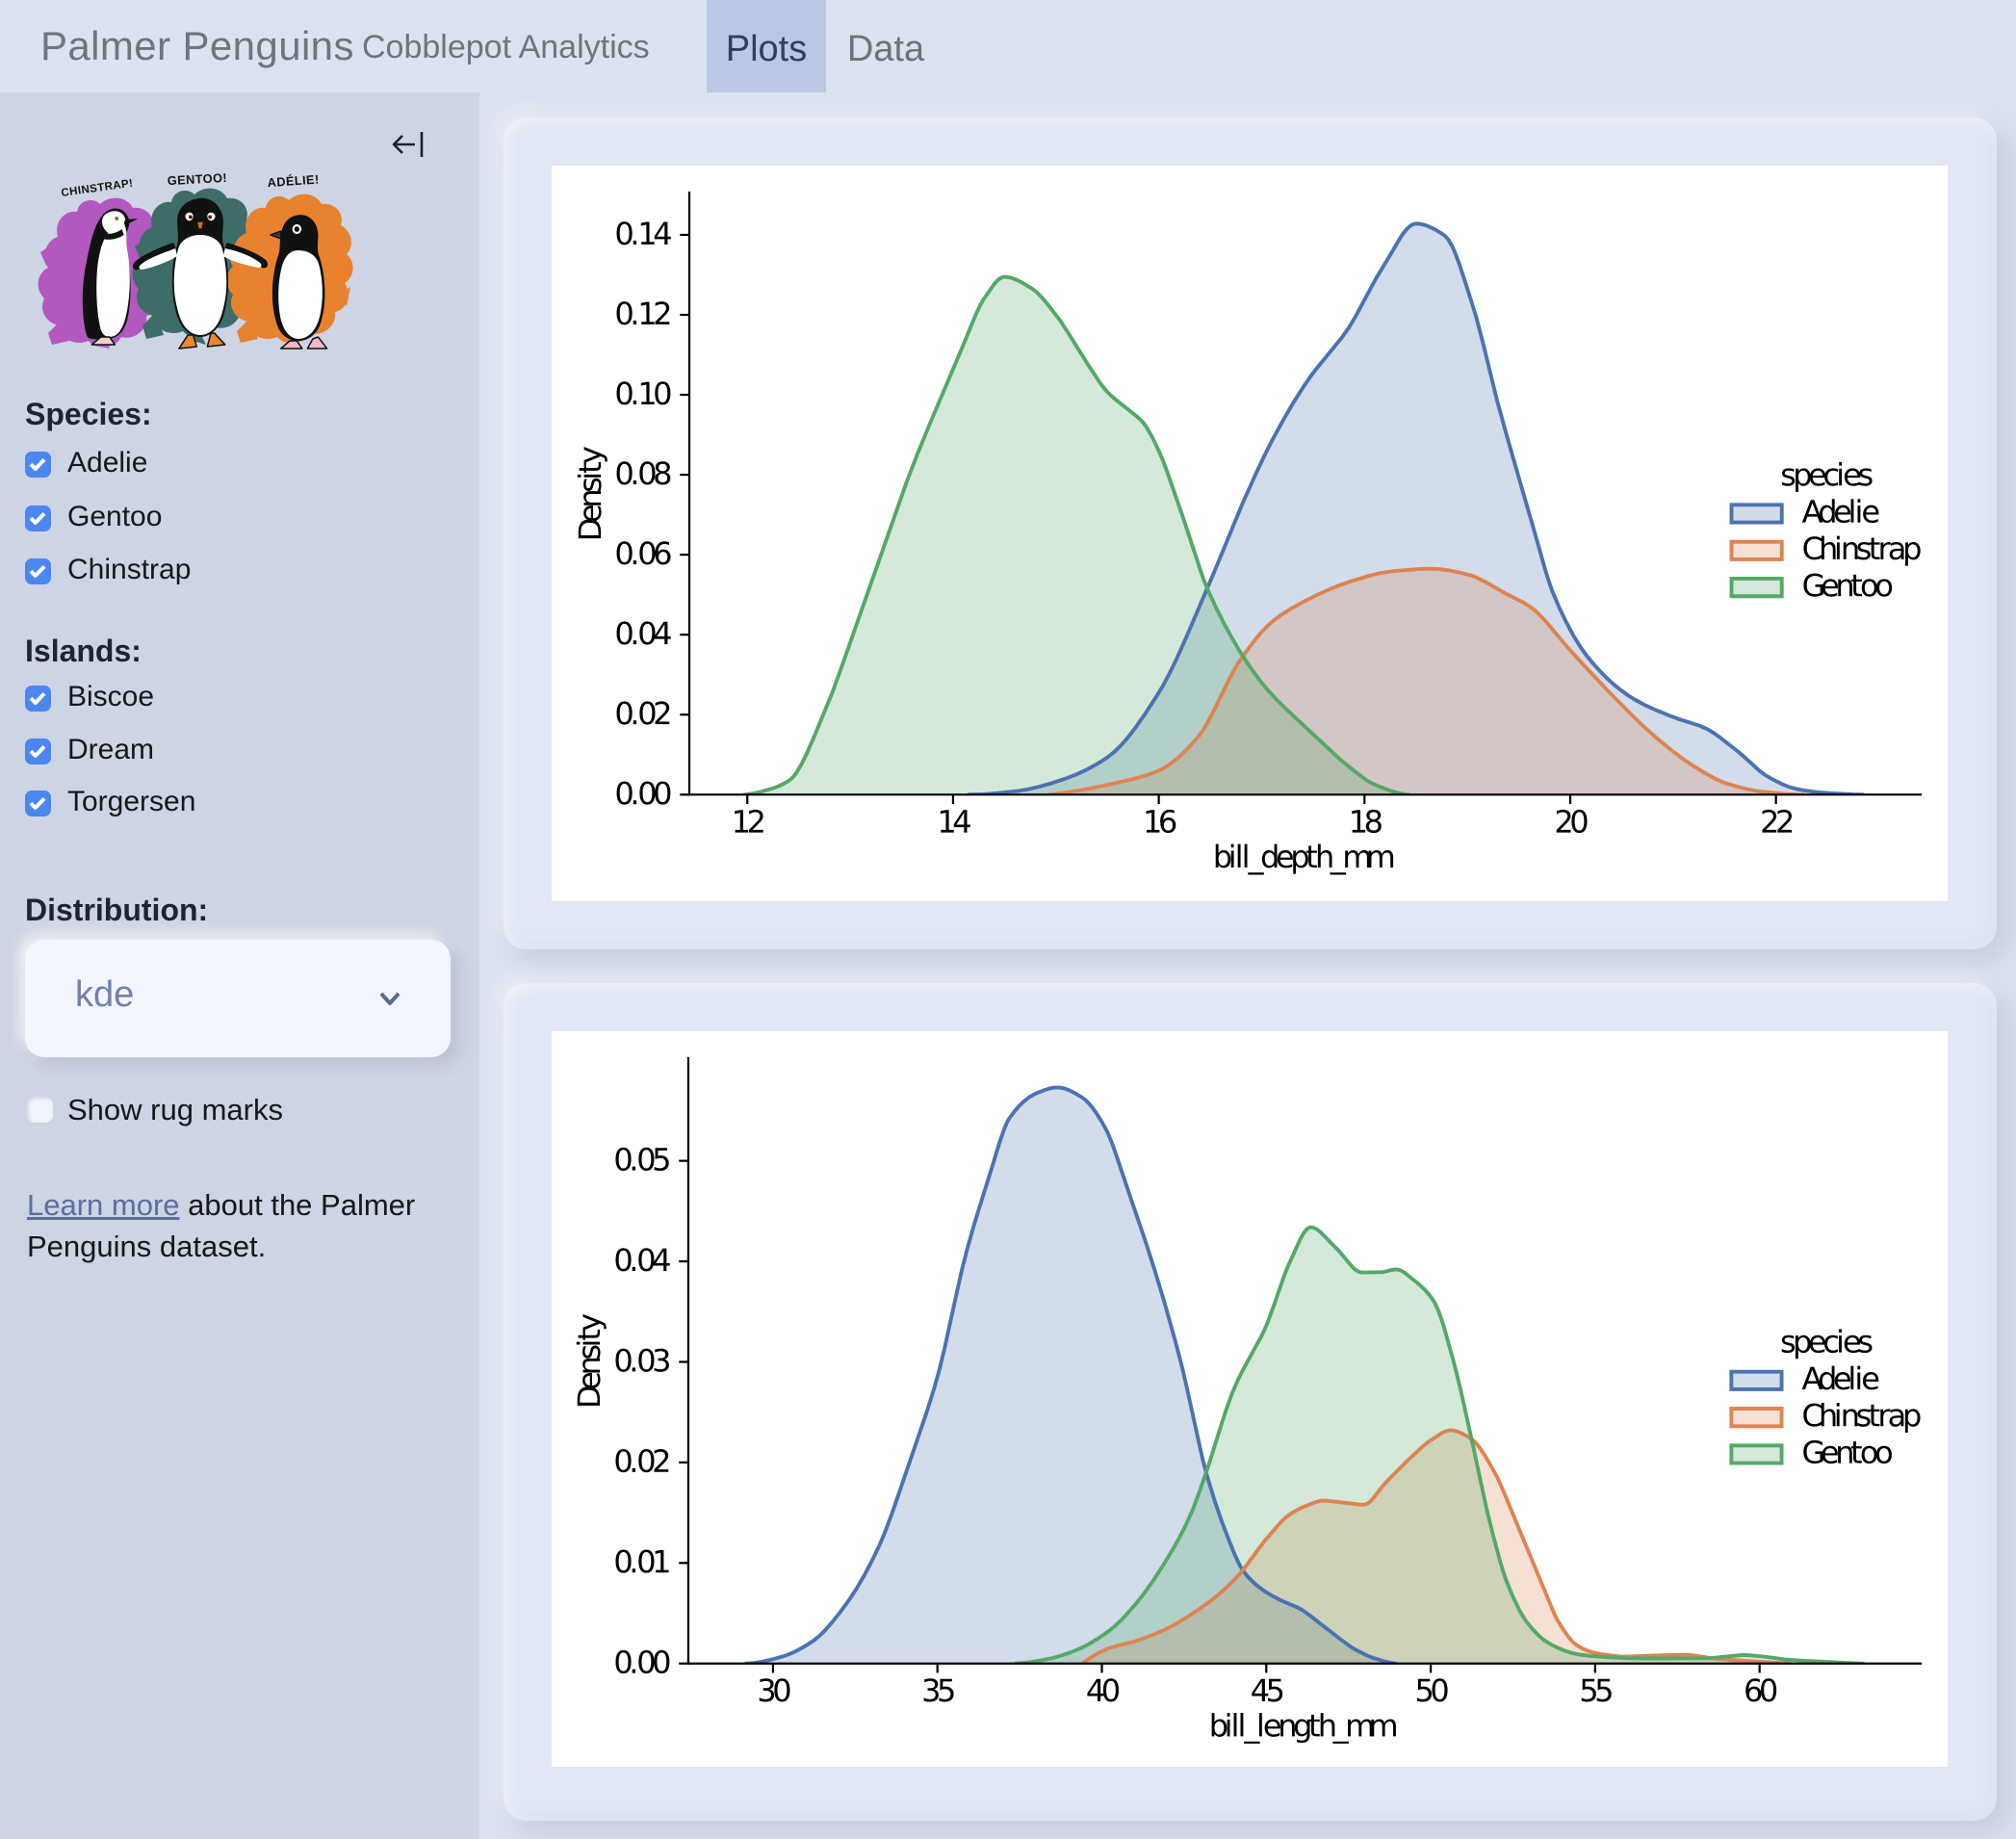 The height and width of the screenshot is (1839, 2016). I want to click on svg-text: GENTOO!, so click(197, 179).